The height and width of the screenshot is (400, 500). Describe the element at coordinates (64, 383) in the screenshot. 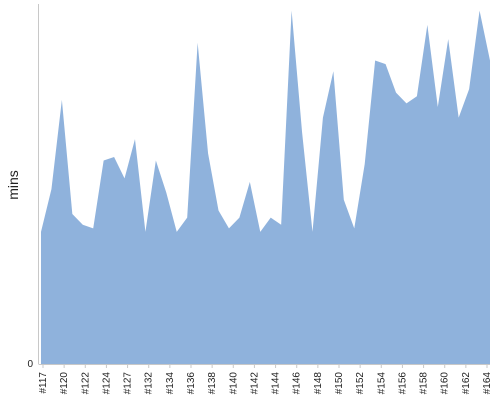

I see `x-tick-label: #120` at that location.